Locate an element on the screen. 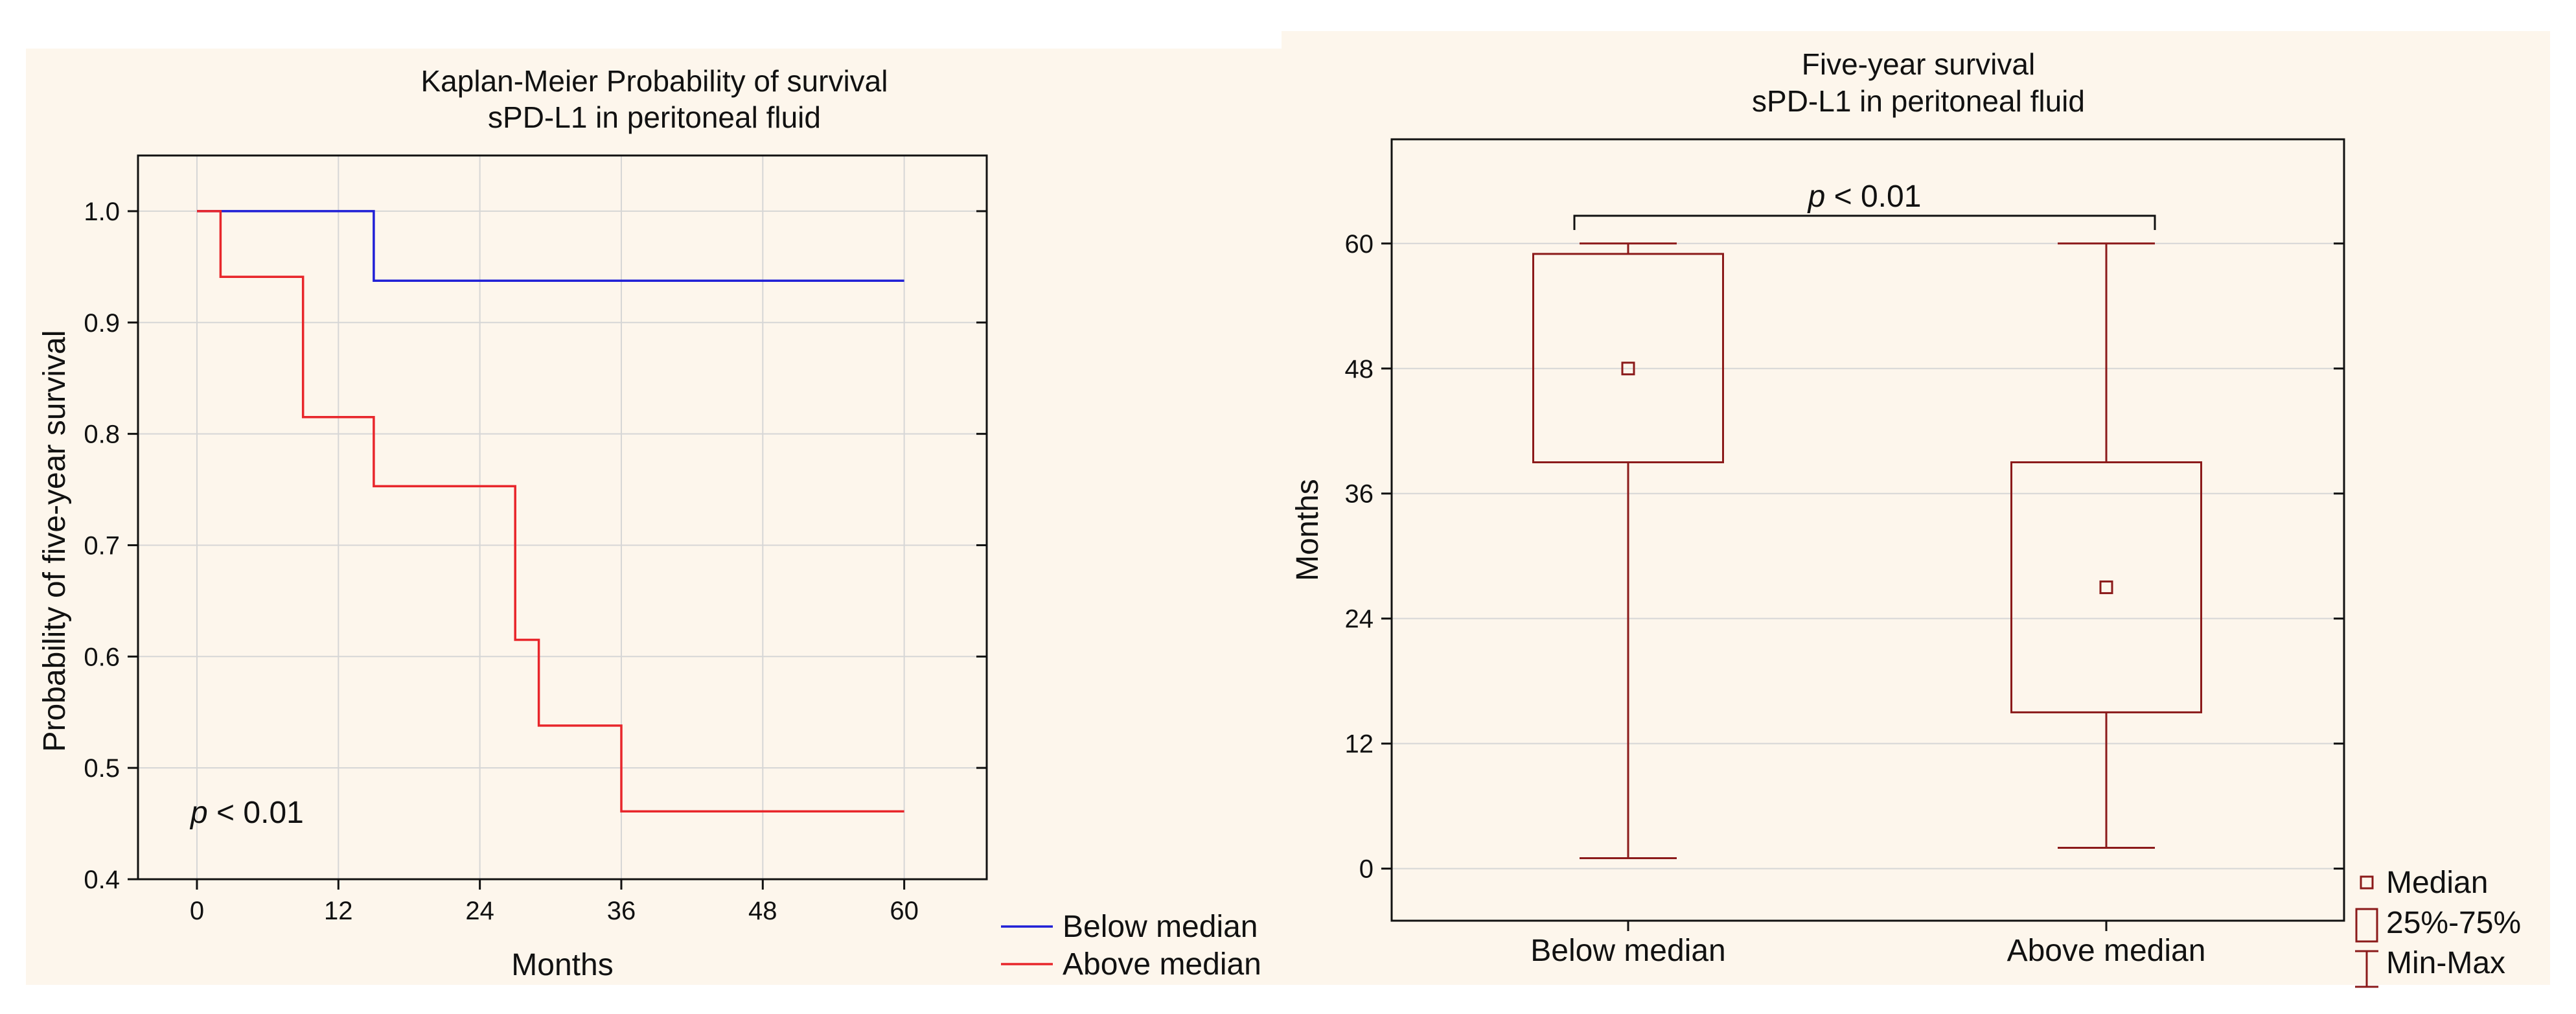 The width and height of the screenshot is (2576, 1014). km-xtick-label: 36 is located at coordinates (621, 911).